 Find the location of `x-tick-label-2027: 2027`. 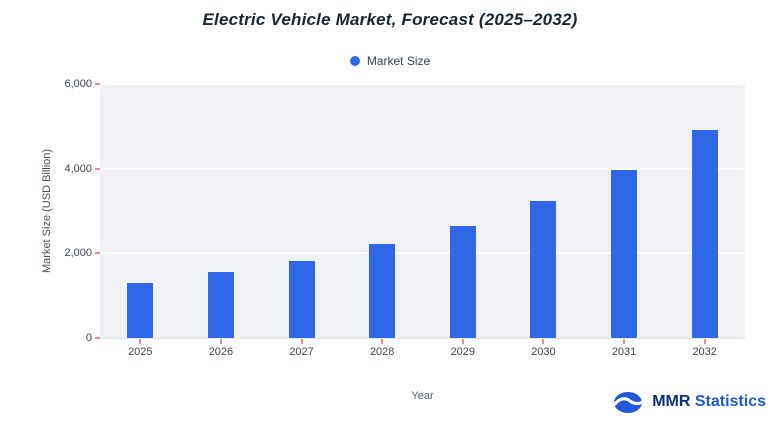

x-tick-label-2027: 2027 is located at coordinates (301, 352).